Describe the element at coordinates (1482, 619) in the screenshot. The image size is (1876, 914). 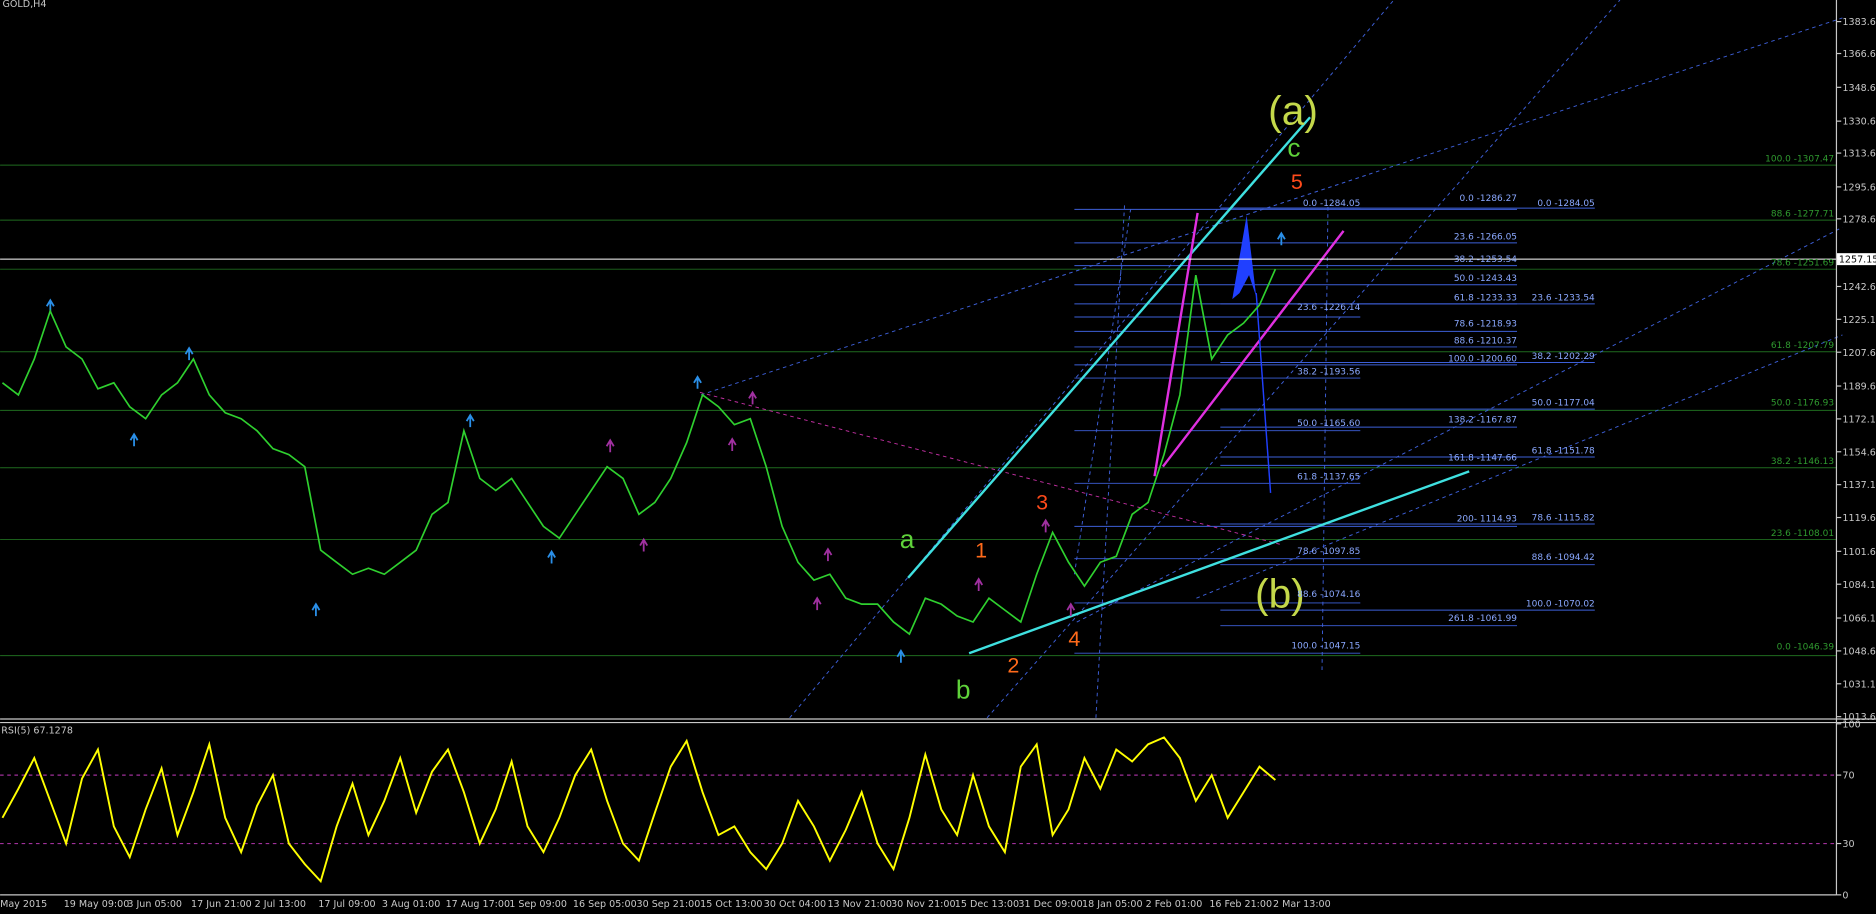
I see `fib-label: 261.8 -1061.99` at that location.